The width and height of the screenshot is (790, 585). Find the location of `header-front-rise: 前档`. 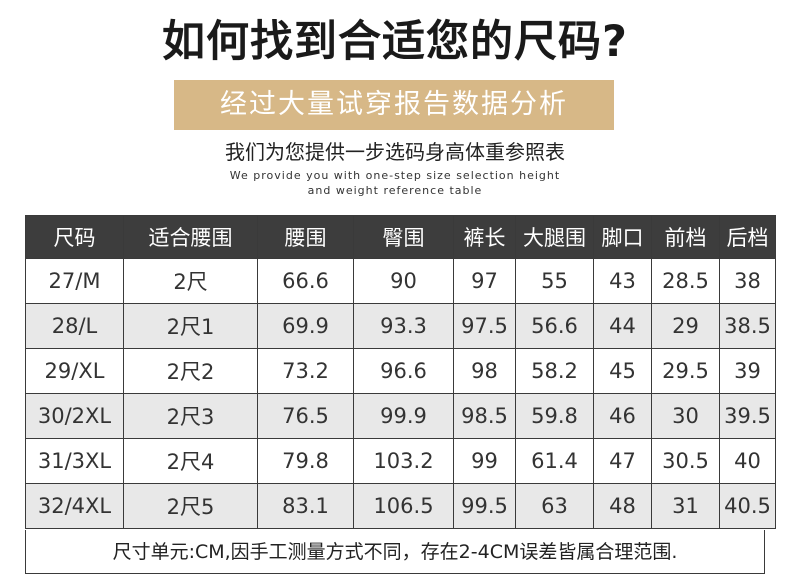

header-front-rise: 前档 is located at coordinates (685, 237).